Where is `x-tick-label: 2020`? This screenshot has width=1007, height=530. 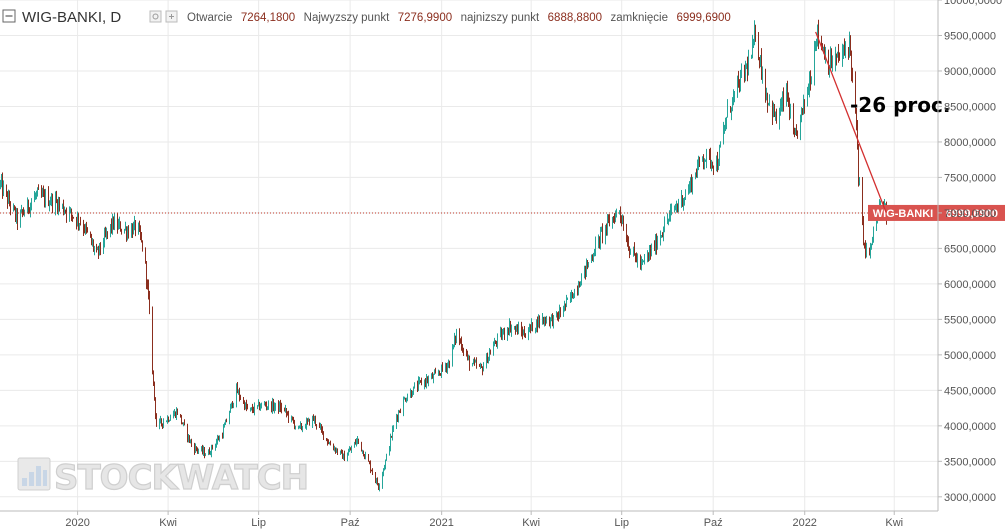
x-tick-label: 2020 is located at coordinates (77, 523).